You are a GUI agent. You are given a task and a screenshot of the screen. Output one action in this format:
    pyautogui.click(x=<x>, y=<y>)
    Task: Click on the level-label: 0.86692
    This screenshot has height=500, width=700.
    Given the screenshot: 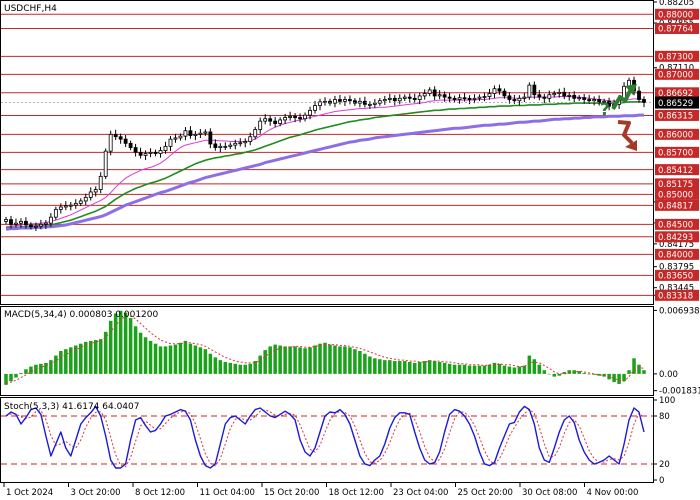 What is the action you would take?
    pyautogui.click(x=675, y=94)
    